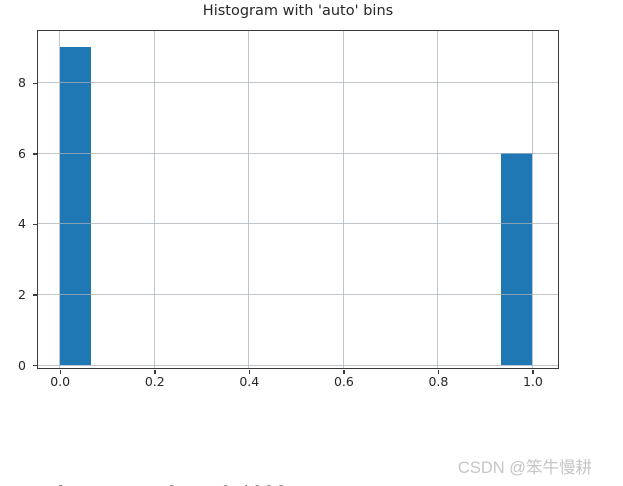 The image size is (623, 486). I want to click on y-tick-label: 6, so click(22, 153).